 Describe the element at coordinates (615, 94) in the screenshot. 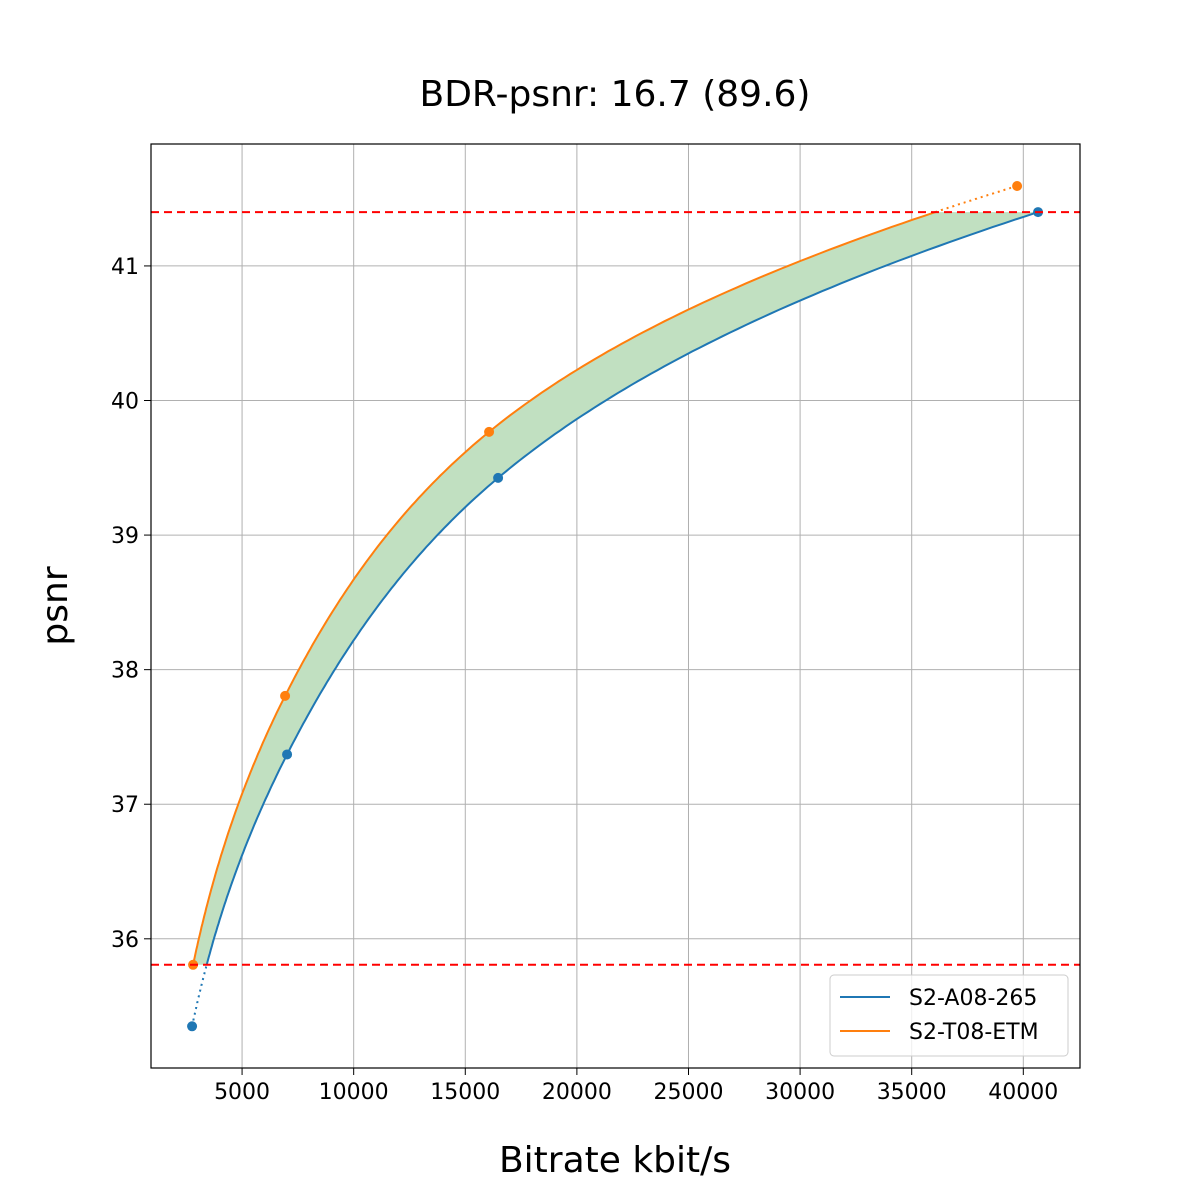

I see `chart-title: BDR-psnr: 16.7 (89.6)` at that location.